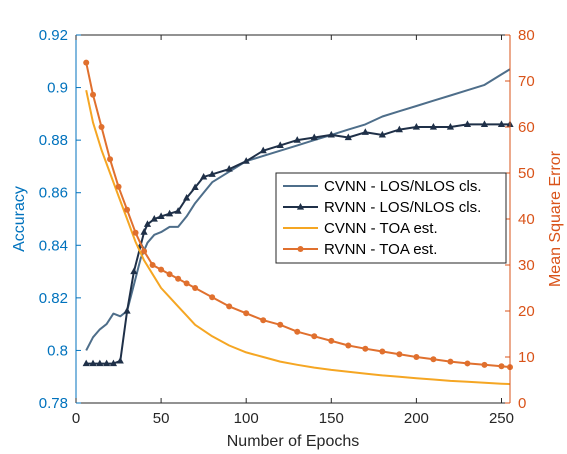 This screenshot has height=454, width=567. I want to click on right-y-tick-label: 30, so click(526, 265).